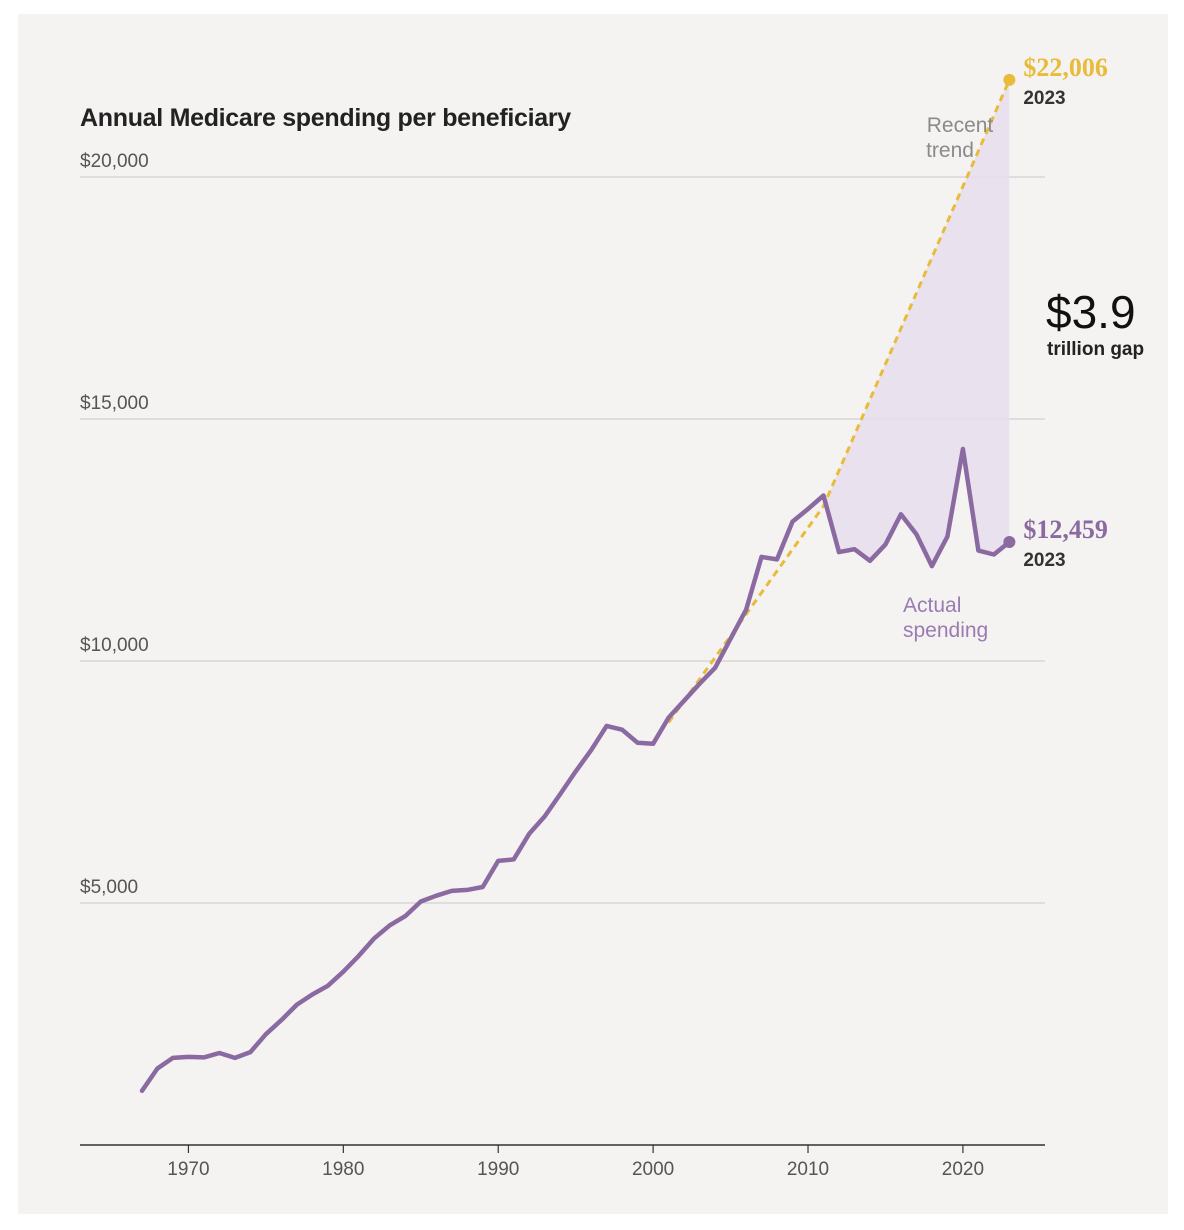 The height and width of the screenshot is (1230, 1184). What do you see at coordinates (950, 150) in the screenshot?
I see `recent-trend-label-line2: trend` at bounding box center [950, 150].